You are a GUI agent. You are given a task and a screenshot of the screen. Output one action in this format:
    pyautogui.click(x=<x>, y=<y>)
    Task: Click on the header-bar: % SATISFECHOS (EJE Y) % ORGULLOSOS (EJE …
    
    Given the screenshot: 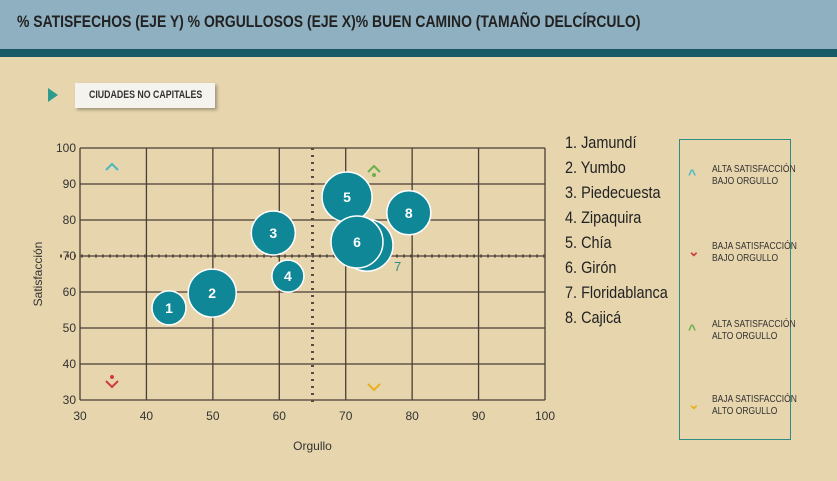 What is the action you would take?
    pyautogui.click(x=418, y=28)
    